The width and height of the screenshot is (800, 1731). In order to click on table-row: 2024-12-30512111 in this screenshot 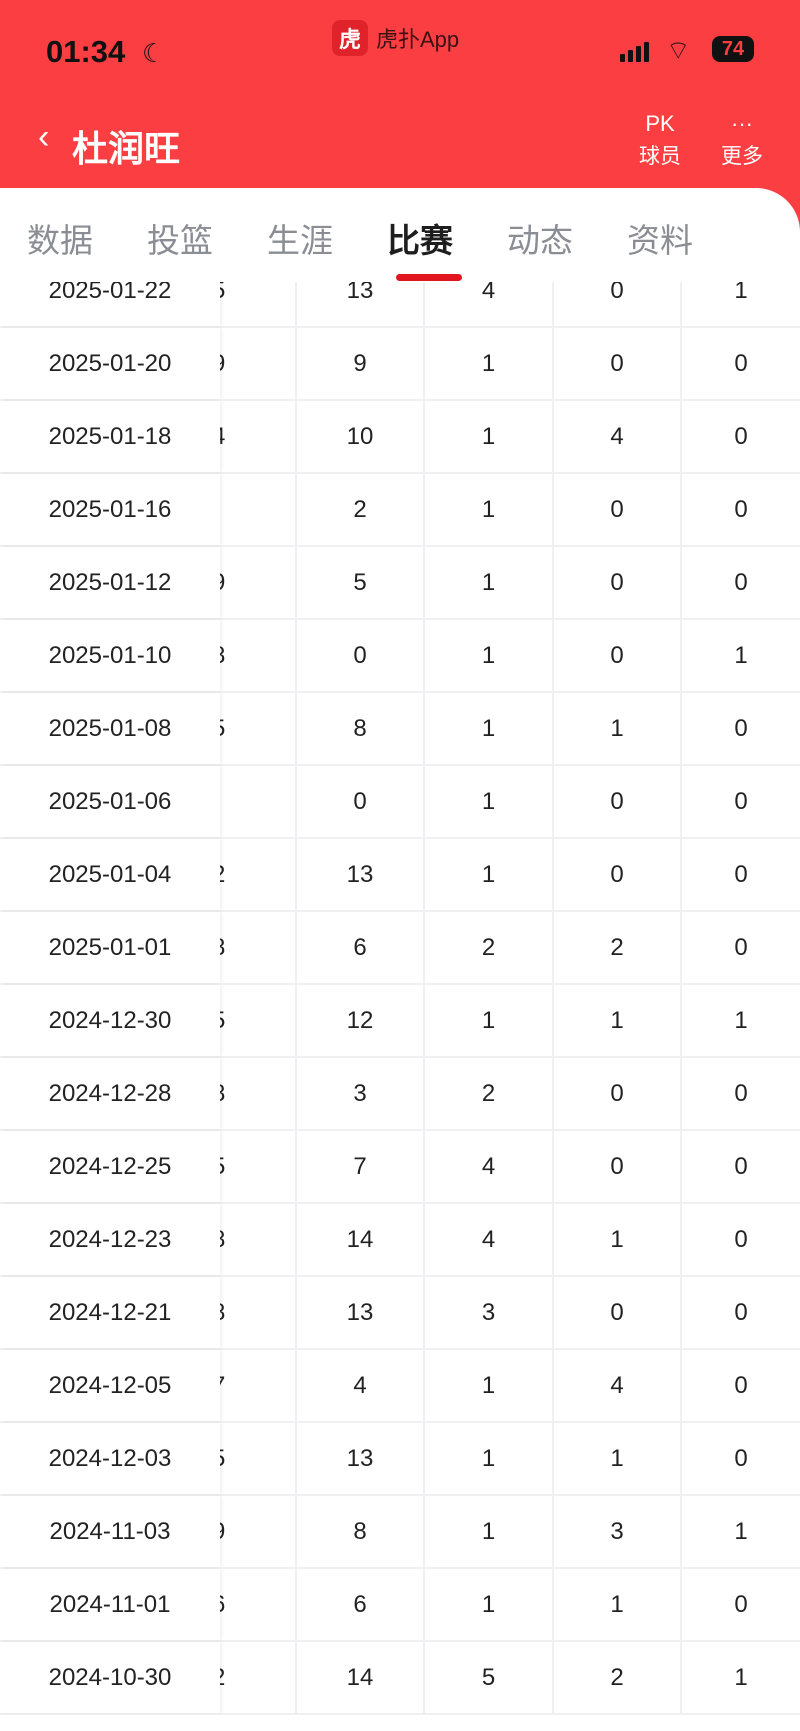, I will do `click(400, 1021)`.